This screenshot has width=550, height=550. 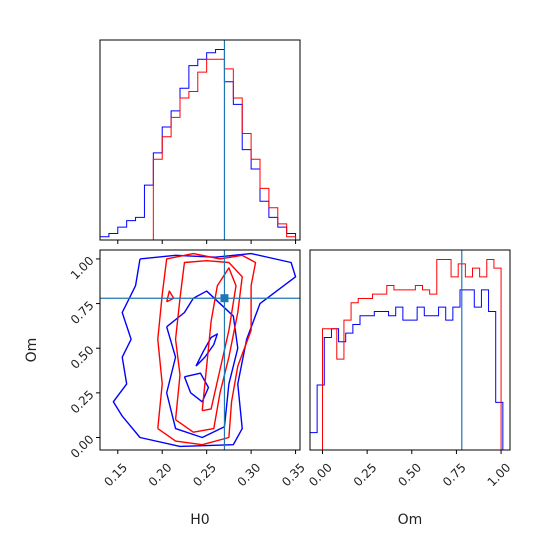 I want to click on joint-frame, so click(x=200, y=350).